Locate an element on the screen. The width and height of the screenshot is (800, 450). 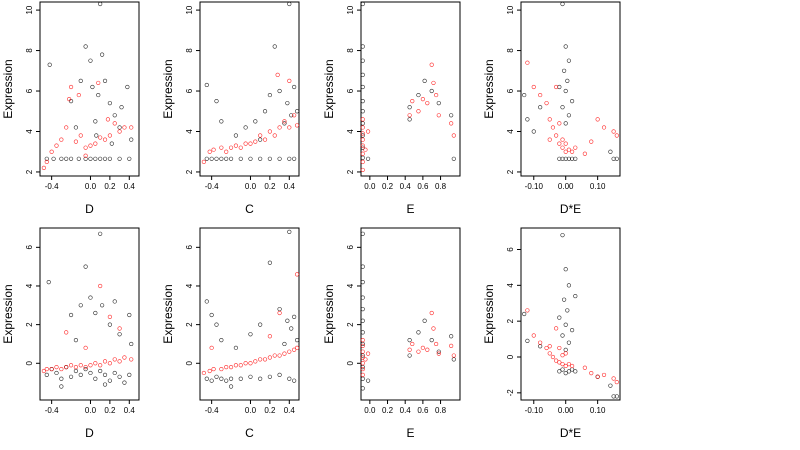
x-tick-label: -0.4 is located at coordinates (52, 186).